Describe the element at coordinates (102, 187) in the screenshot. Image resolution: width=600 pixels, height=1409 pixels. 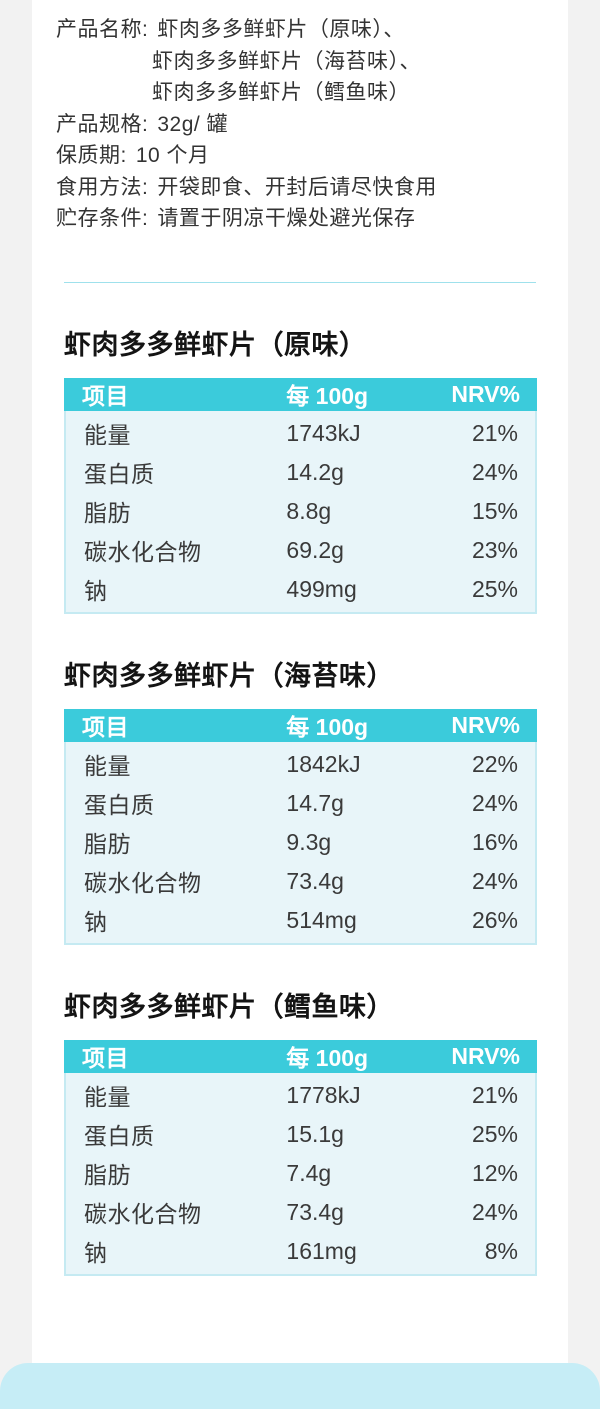
I see `info-label: 食用方法:` at that location.